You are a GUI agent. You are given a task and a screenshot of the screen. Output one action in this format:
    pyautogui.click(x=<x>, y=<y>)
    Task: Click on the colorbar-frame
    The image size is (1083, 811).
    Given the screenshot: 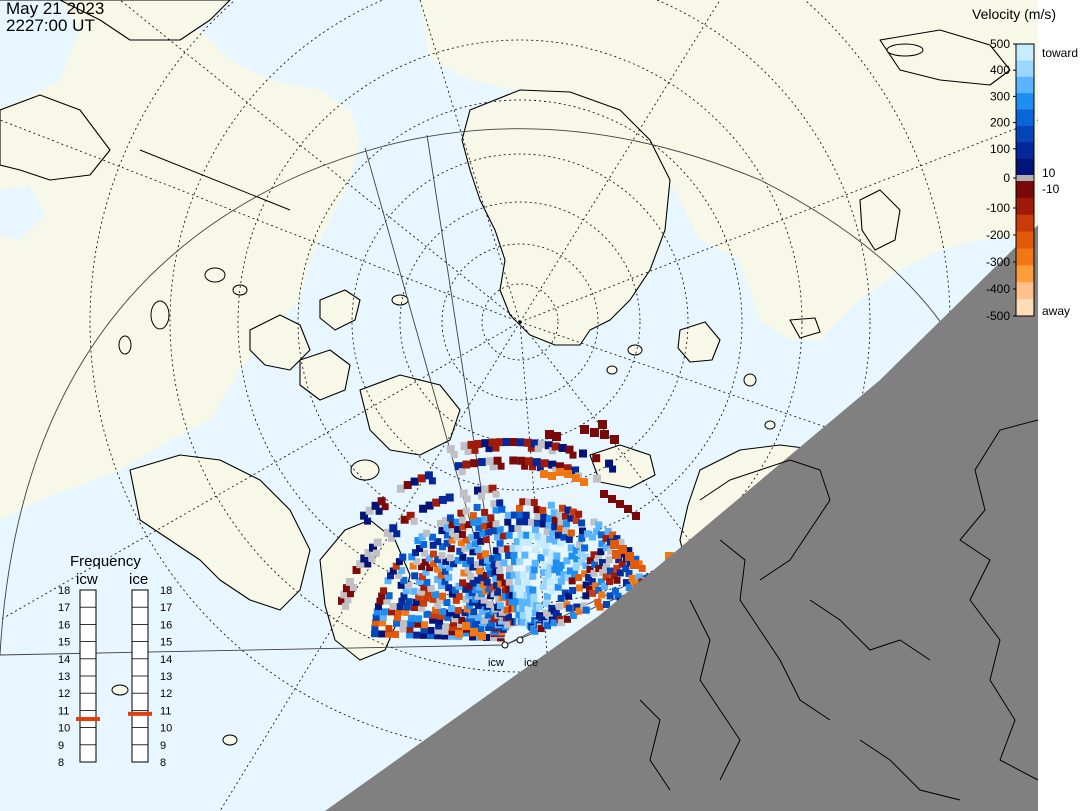 What is the action you would take?
    pyautogui.click(x=1025, y=180)
    